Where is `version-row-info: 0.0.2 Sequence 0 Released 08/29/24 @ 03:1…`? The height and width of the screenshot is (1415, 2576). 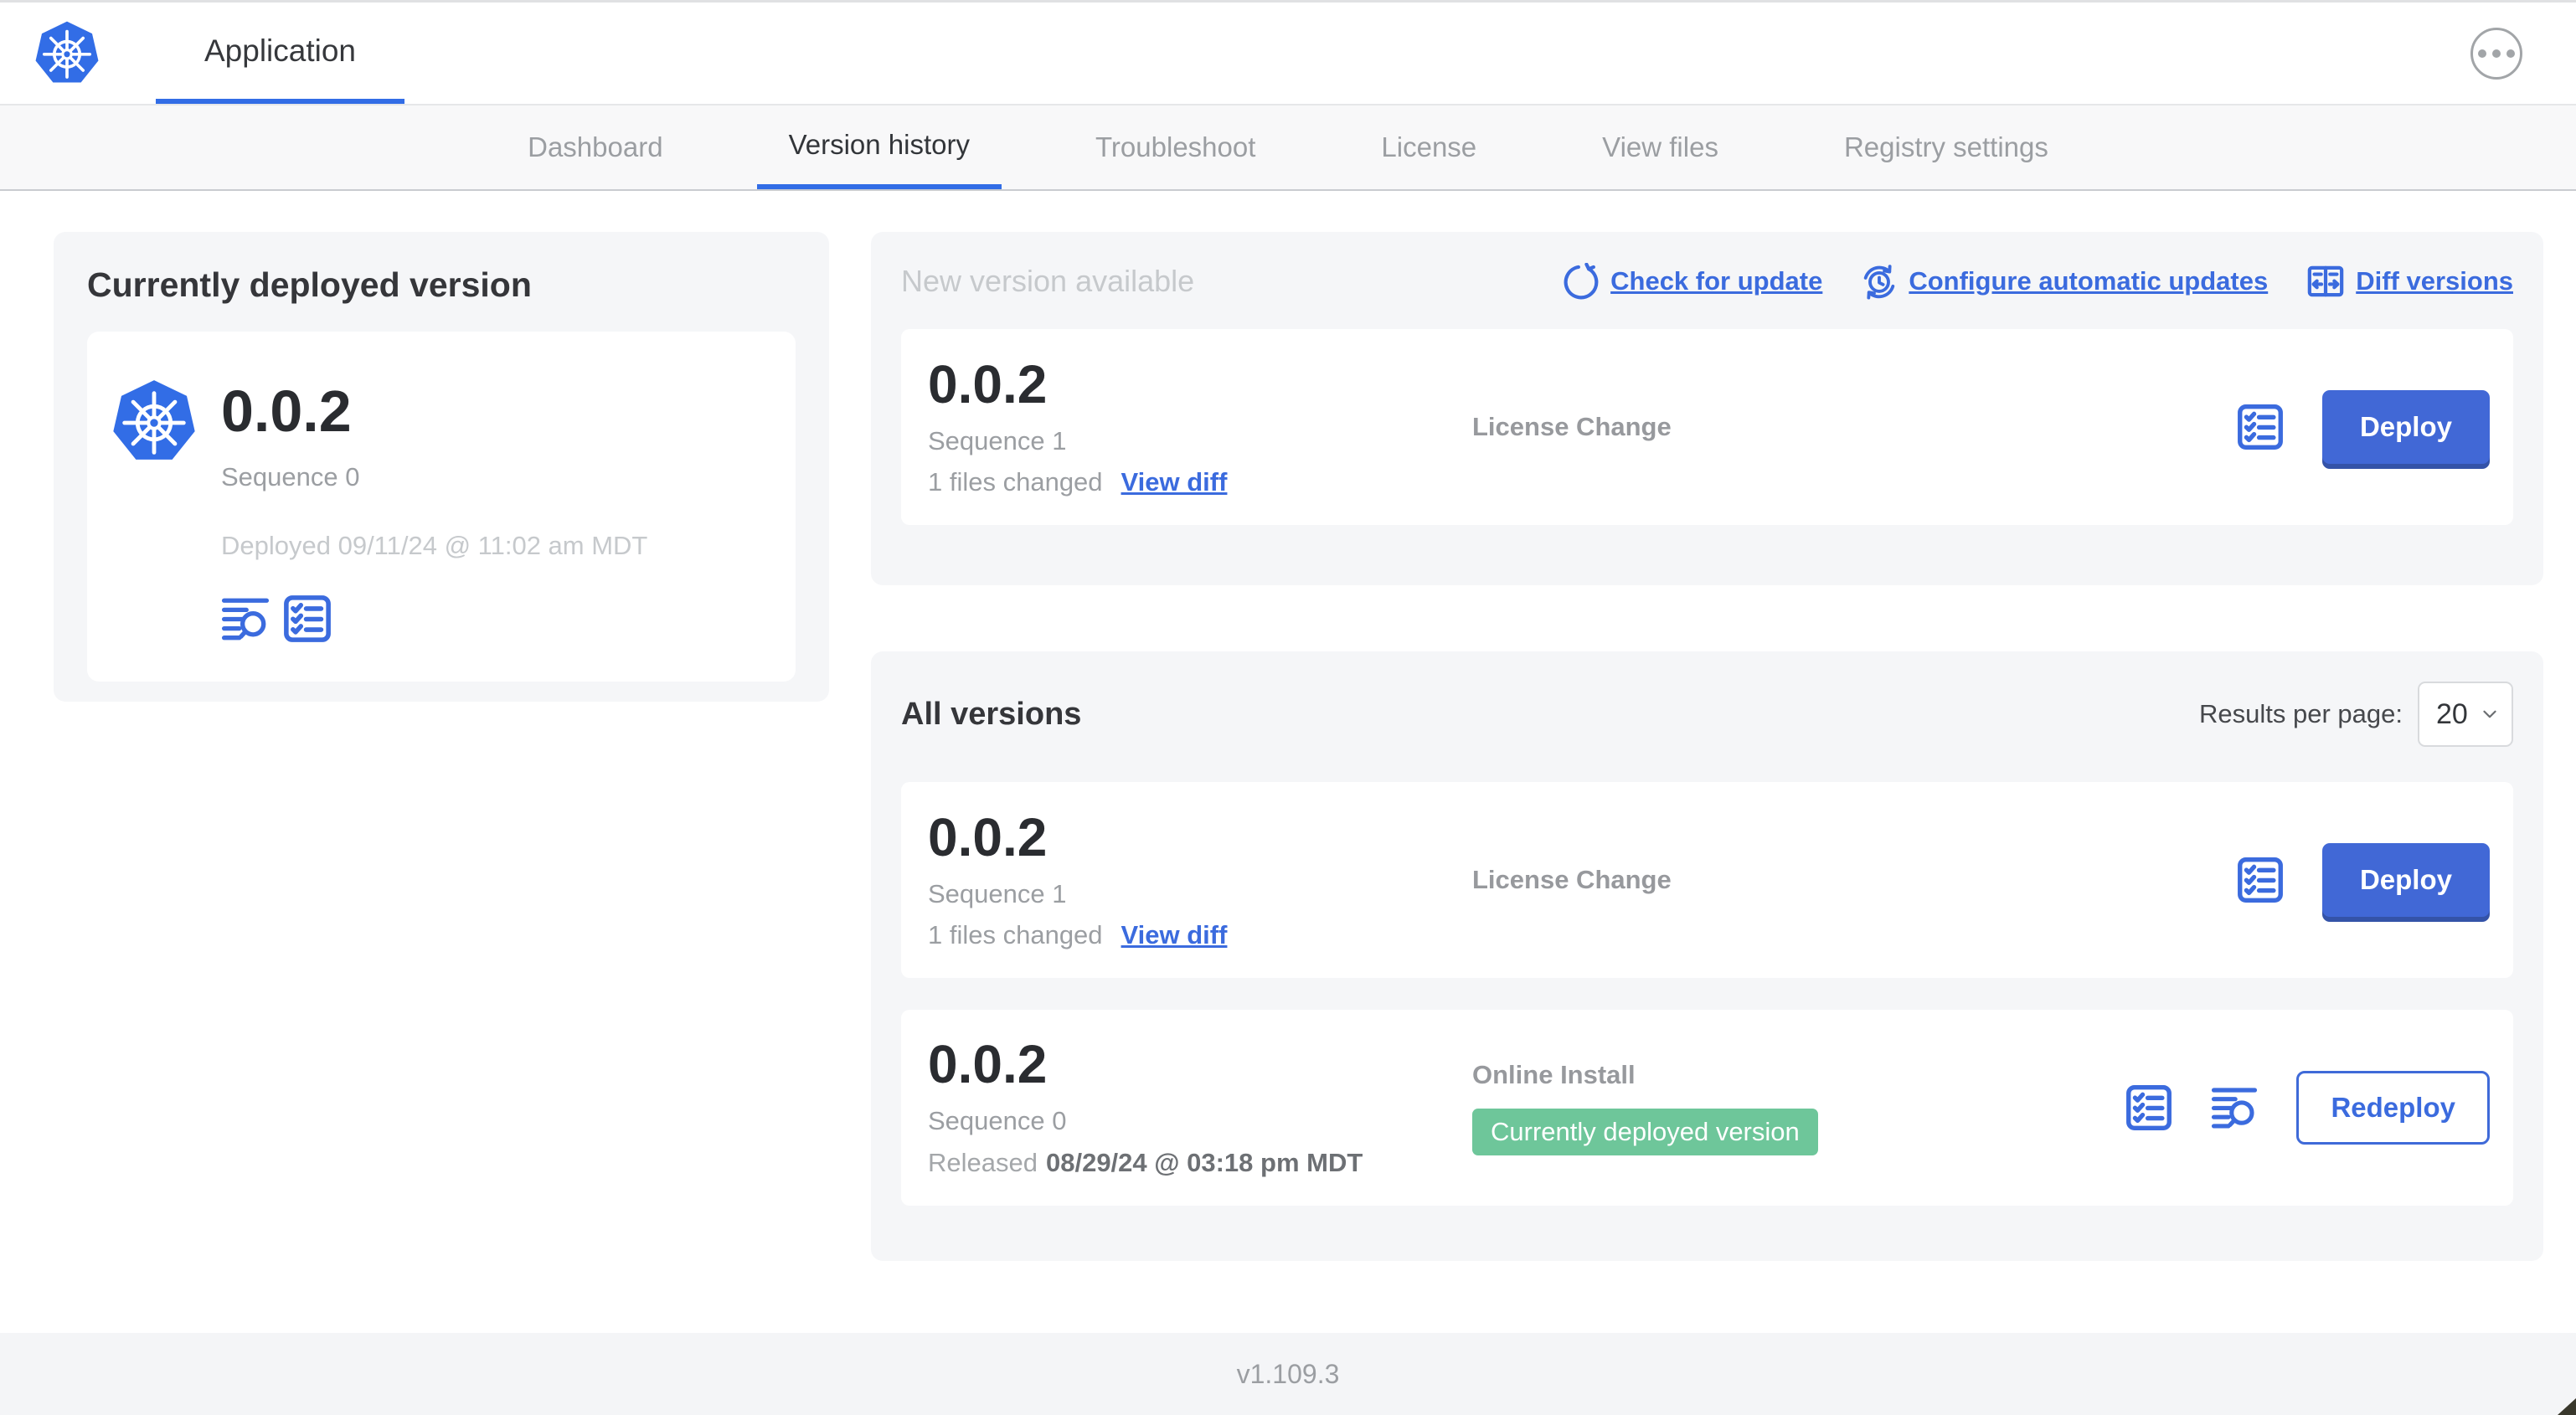 version-row-info: 0.0.2 Sequence 0 Released 08/29/24 @ 03:1… is located at coordinates (1200, 1107).